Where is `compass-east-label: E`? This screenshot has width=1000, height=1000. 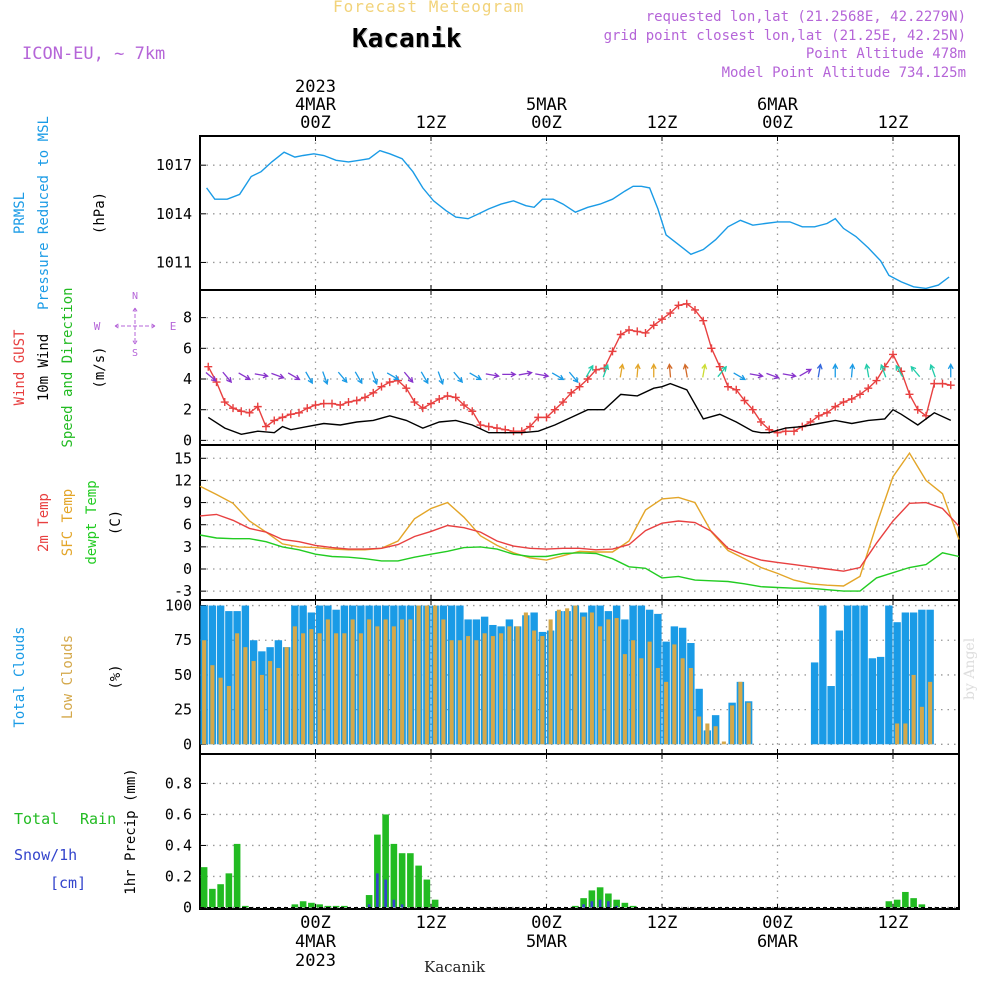
compass-east-label: E is located at coordinates (173, 326).